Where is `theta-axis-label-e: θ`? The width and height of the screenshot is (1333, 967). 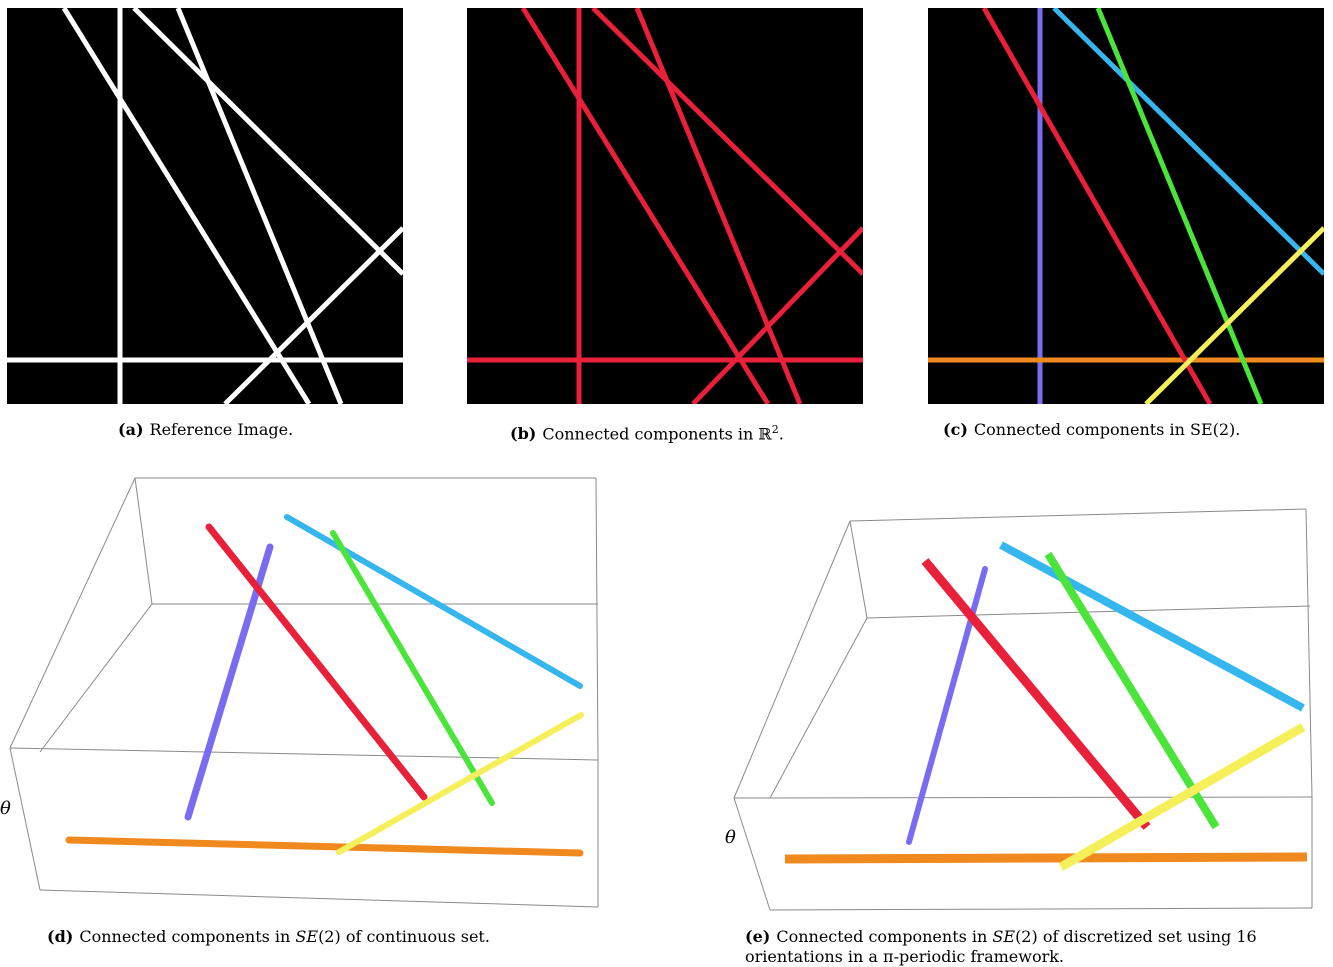 theta-axis-label-e: θ is located at coordinates (730, 837).